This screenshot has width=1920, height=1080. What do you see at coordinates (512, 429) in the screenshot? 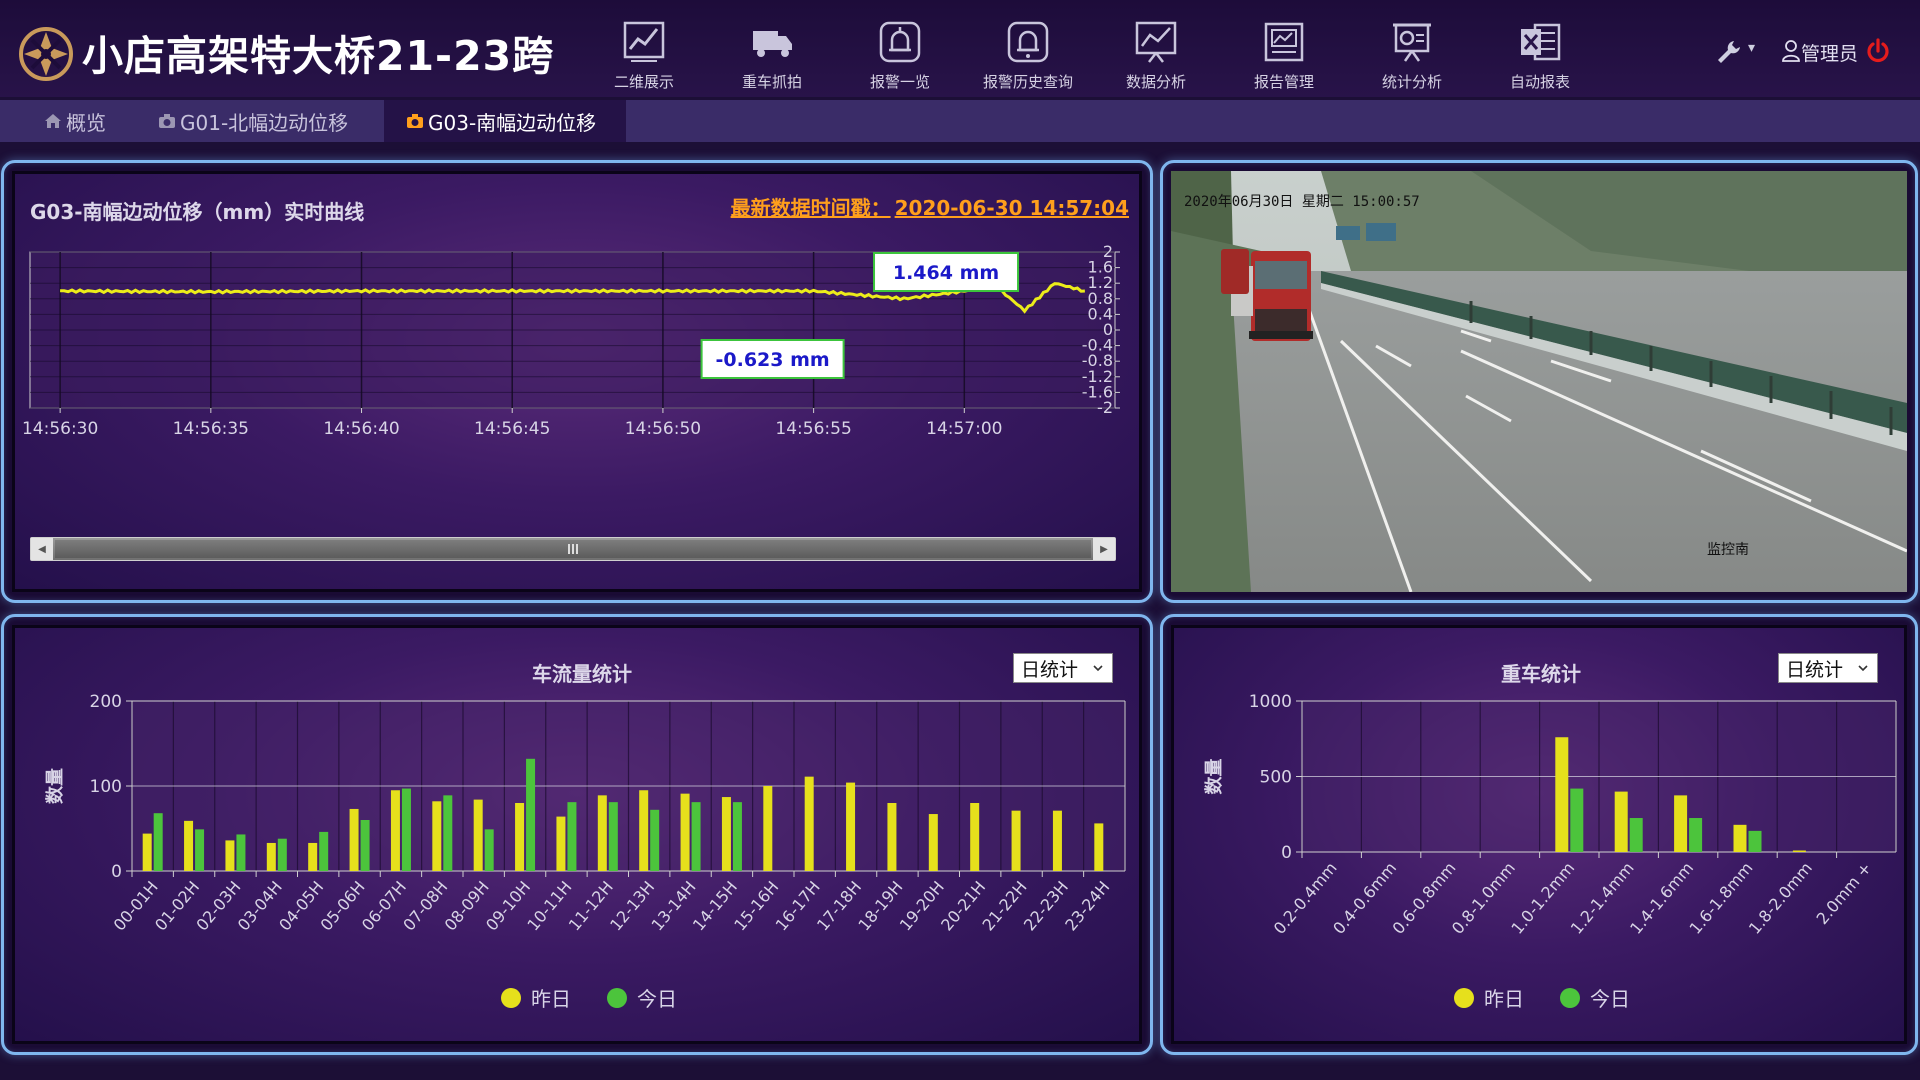
I see `x-tick-label: 14:56:45` at bounding box center [512, 429].